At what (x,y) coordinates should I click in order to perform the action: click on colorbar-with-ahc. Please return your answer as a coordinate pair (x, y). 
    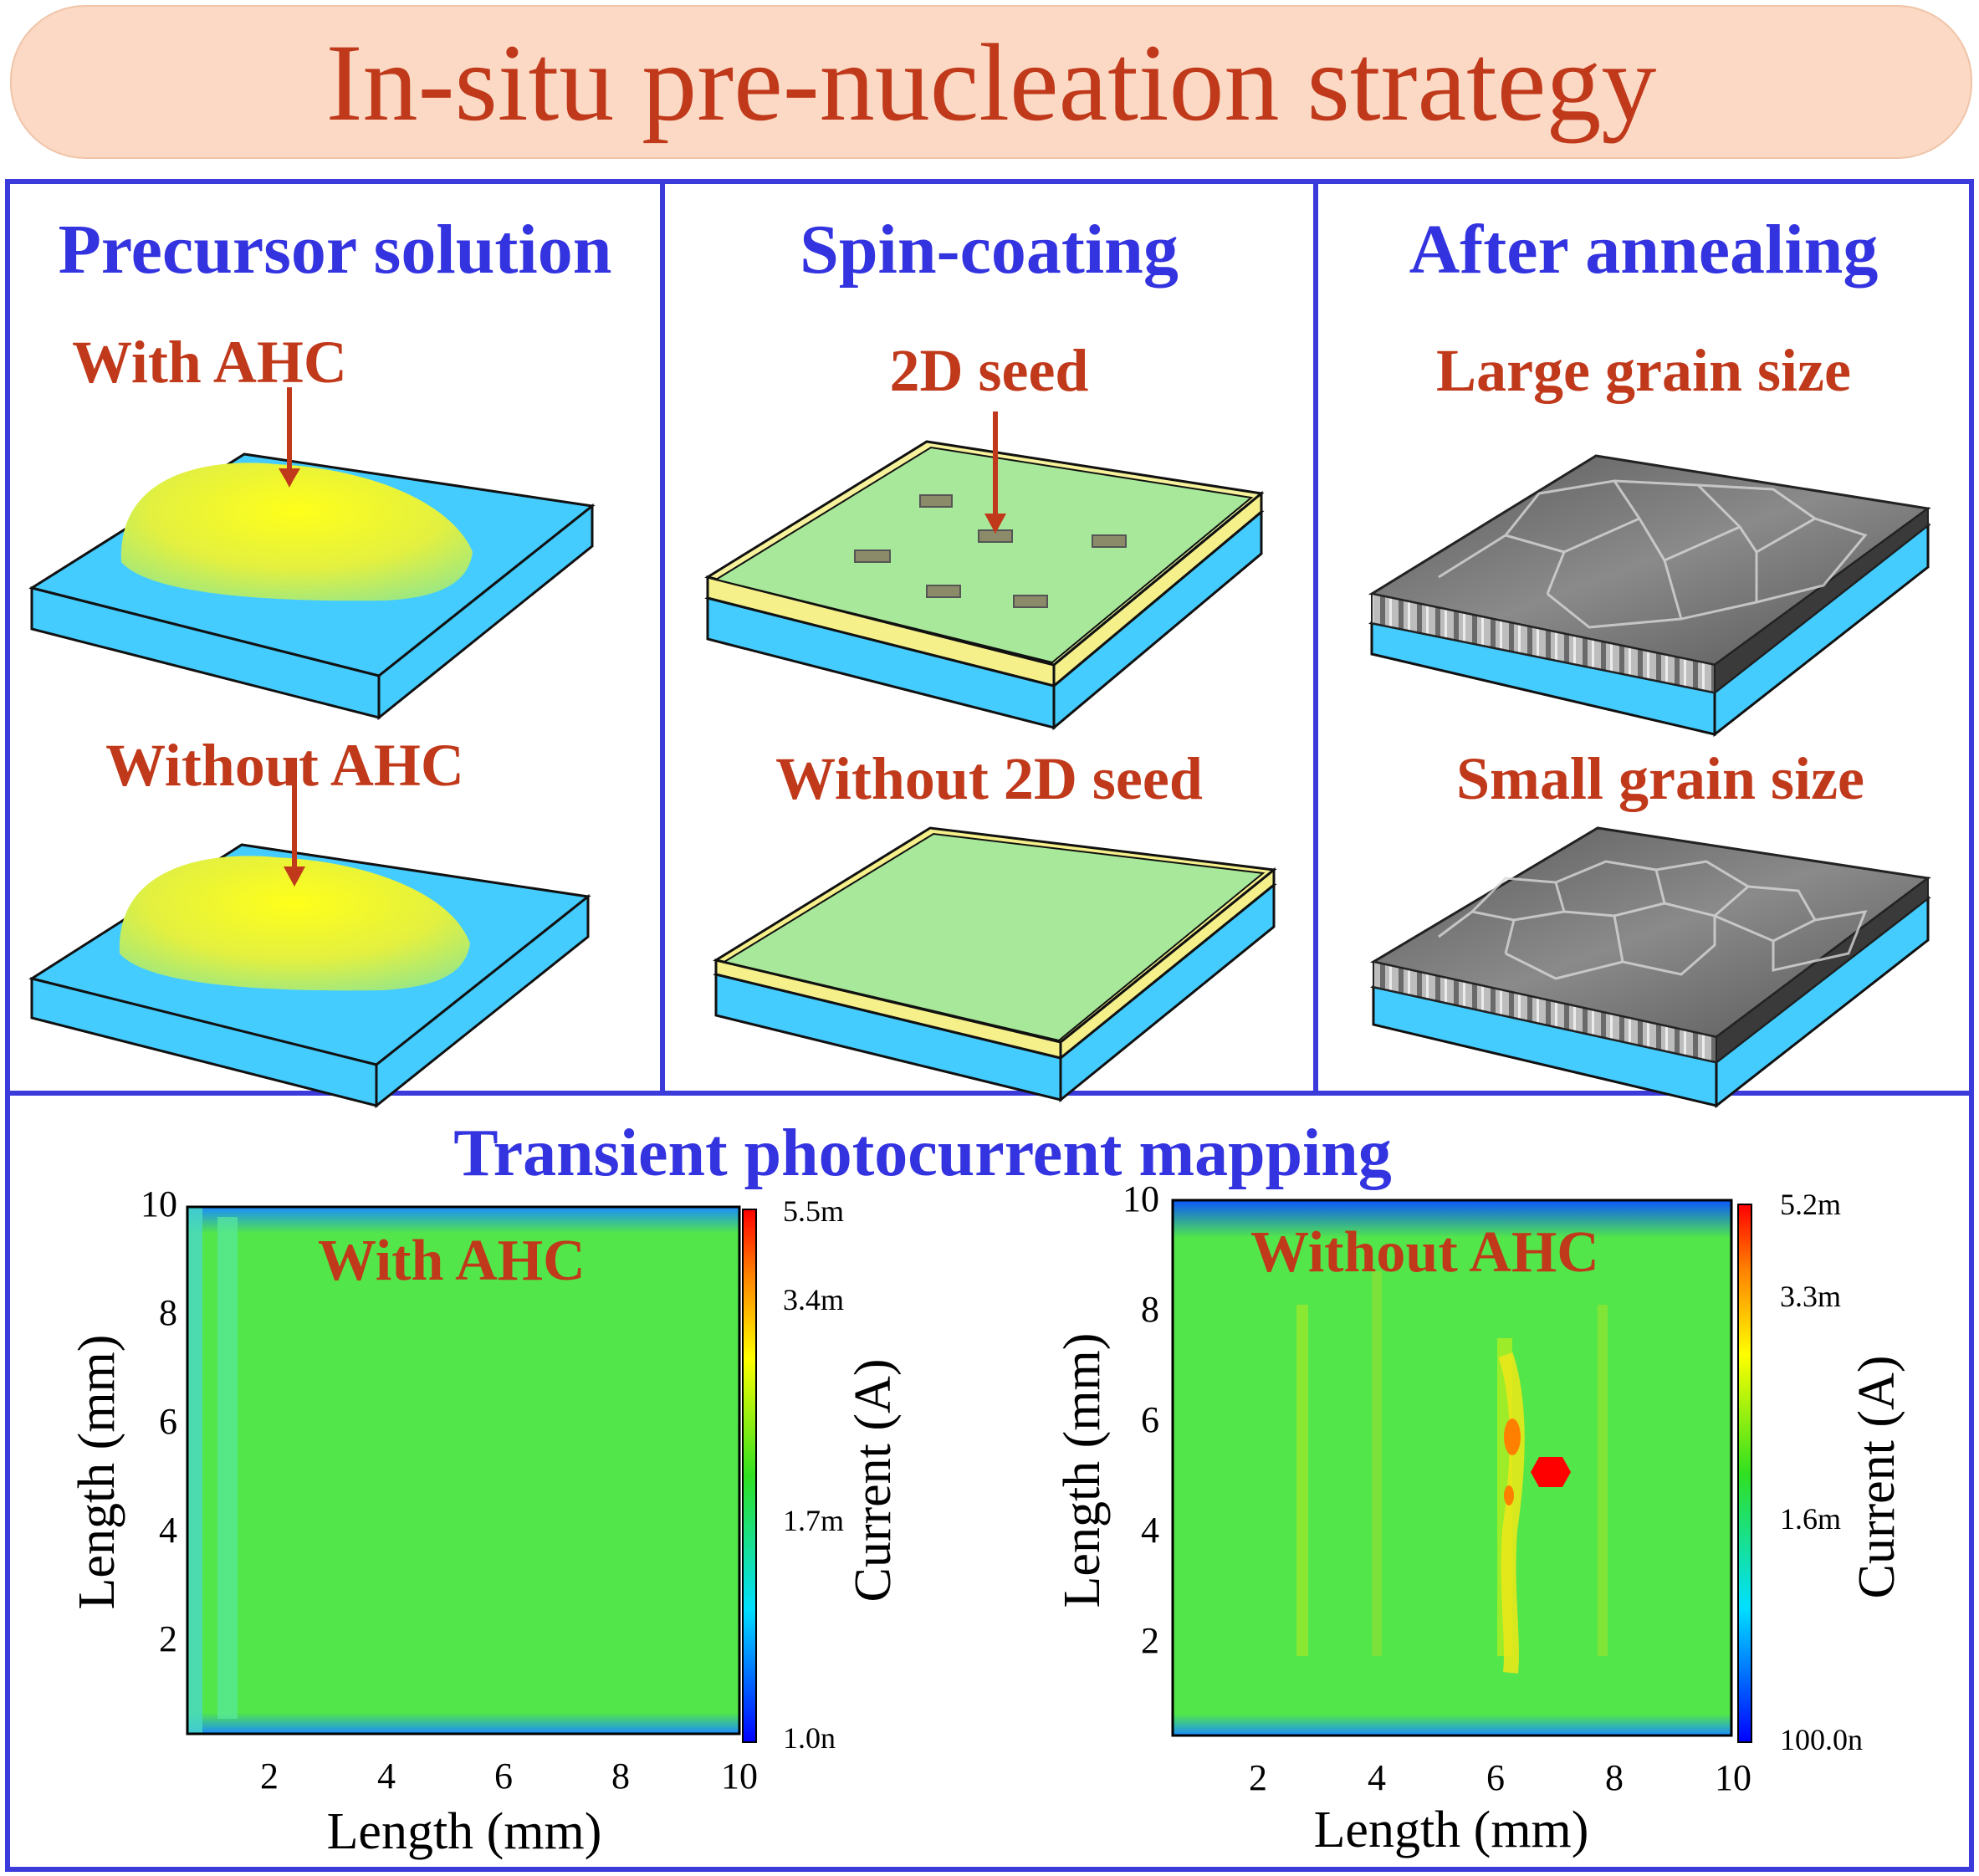
    Looking at the image, I should click on (749, 1476).